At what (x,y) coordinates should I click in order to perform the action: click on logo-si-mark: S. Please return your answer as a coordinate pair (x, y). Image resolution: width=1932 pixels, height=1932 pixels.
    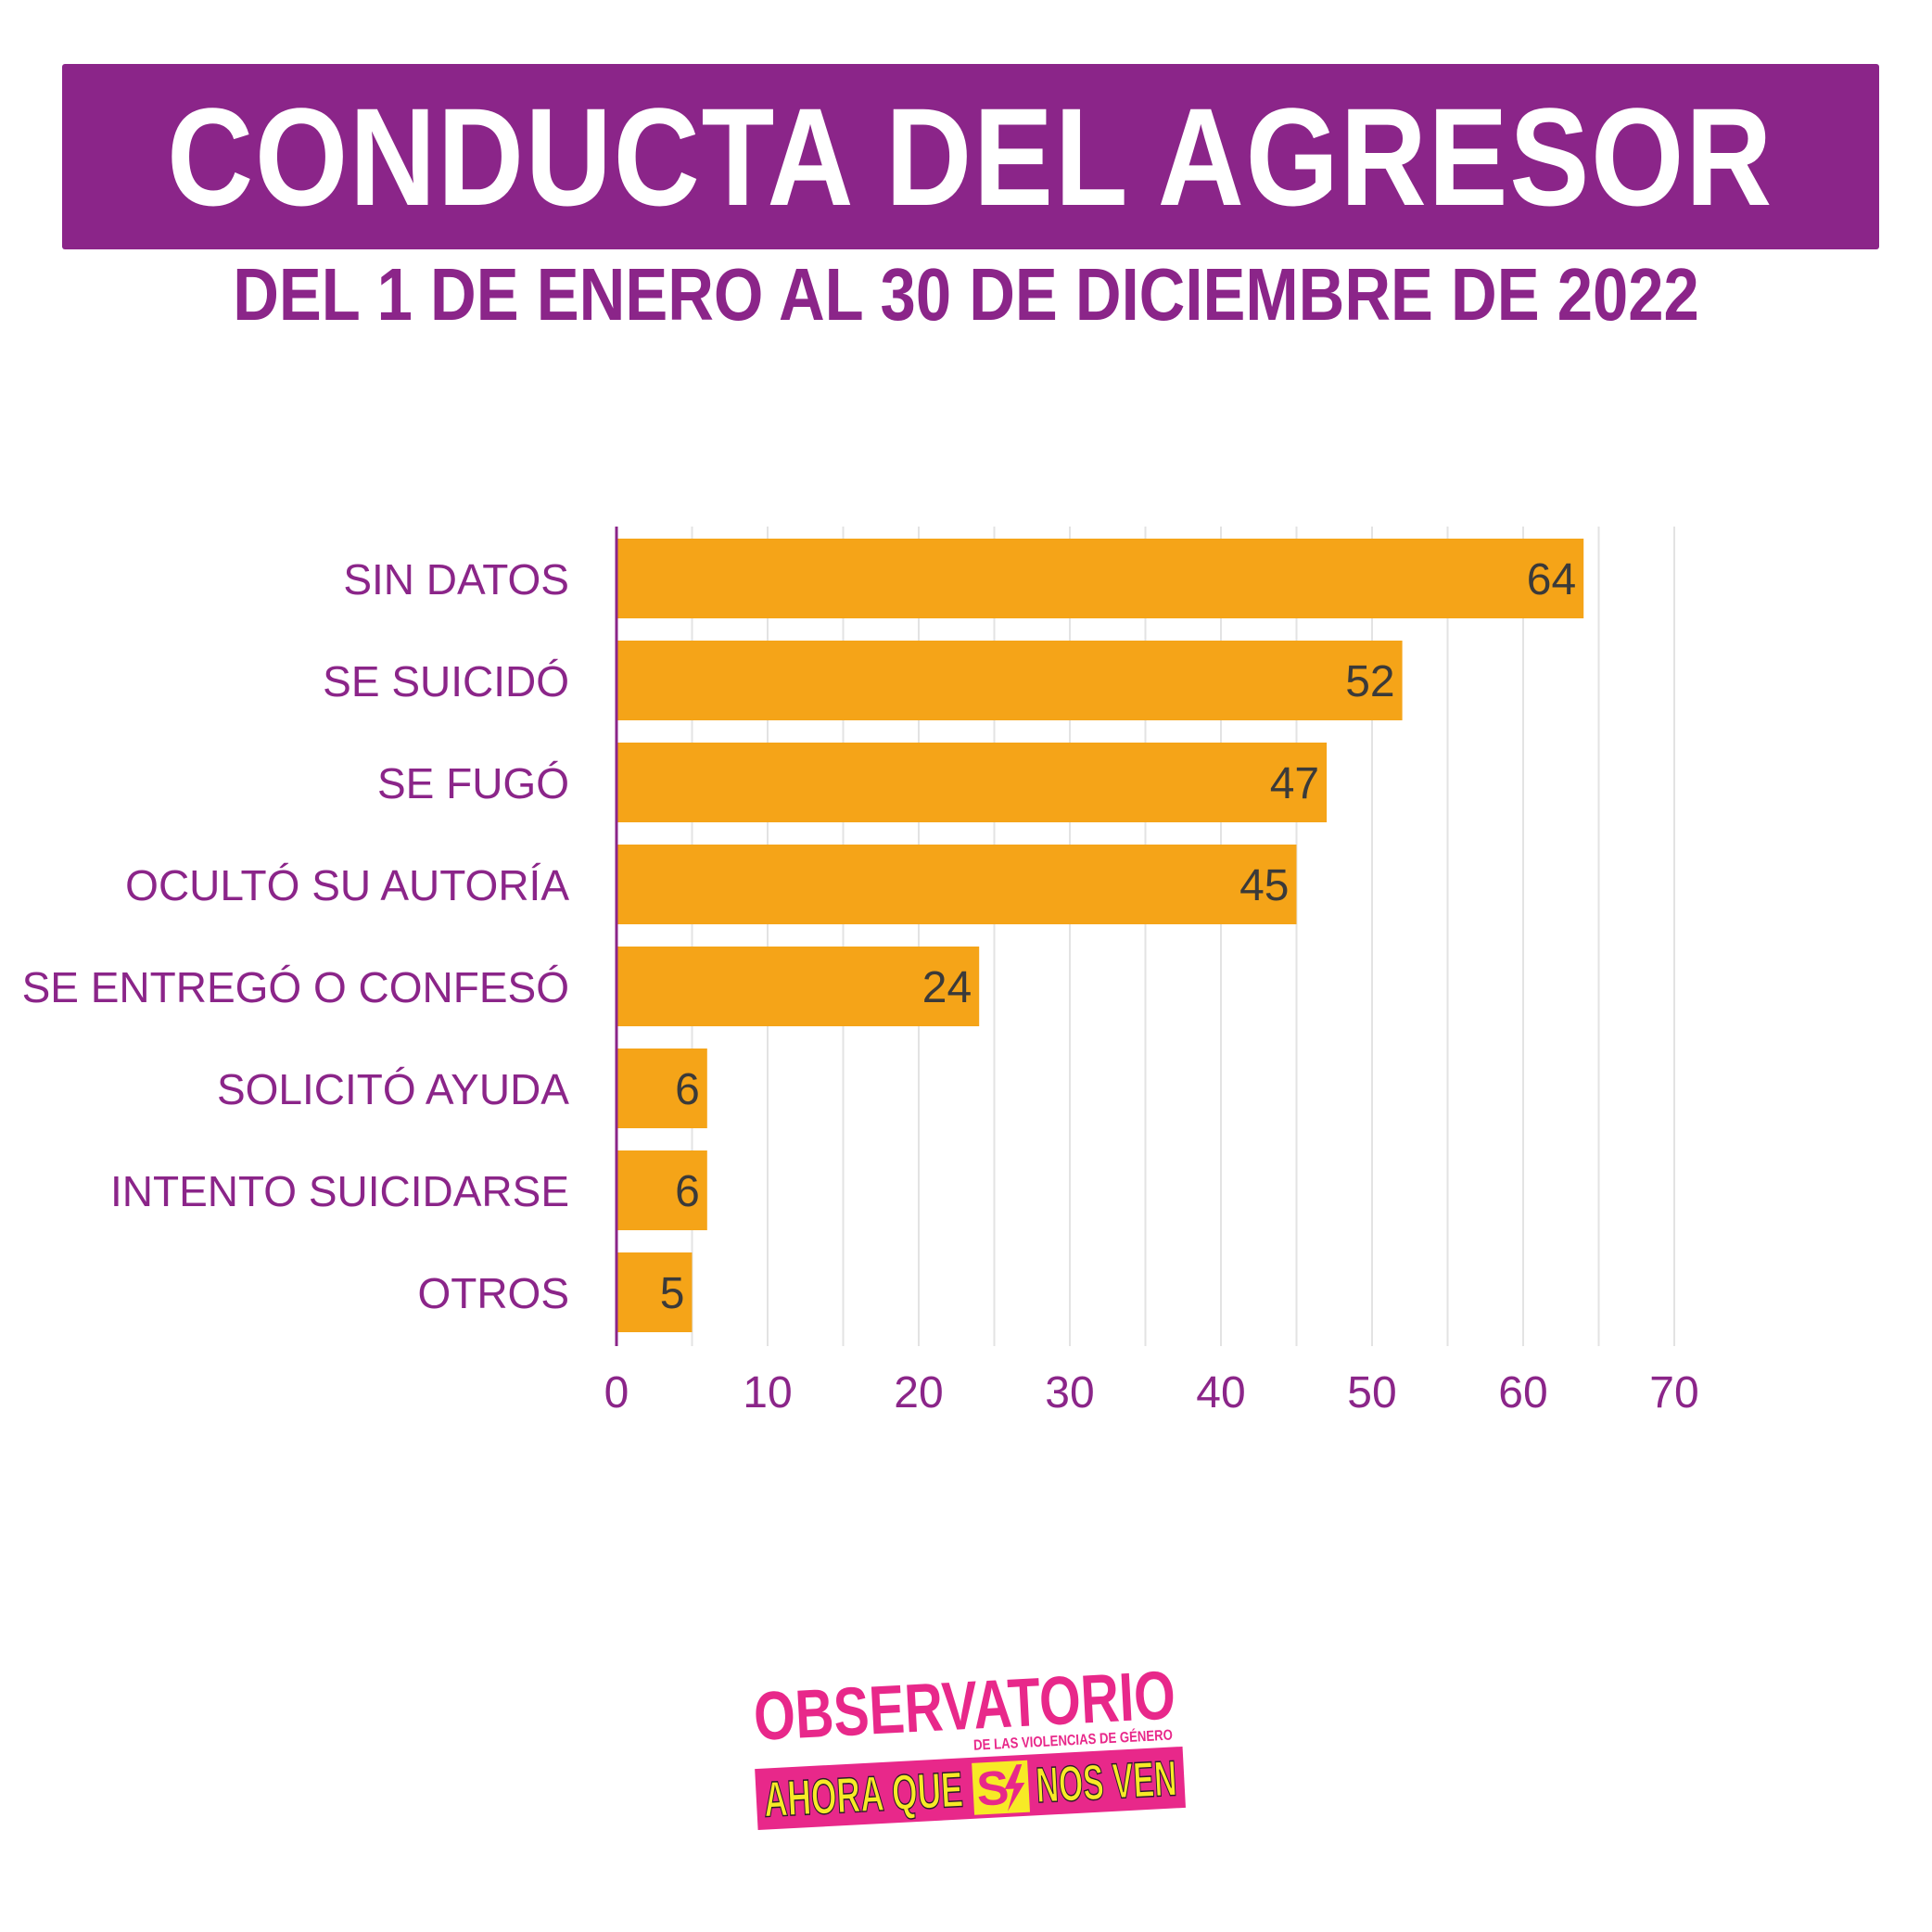
    Looking at the image, I should click on (1001, 1788).